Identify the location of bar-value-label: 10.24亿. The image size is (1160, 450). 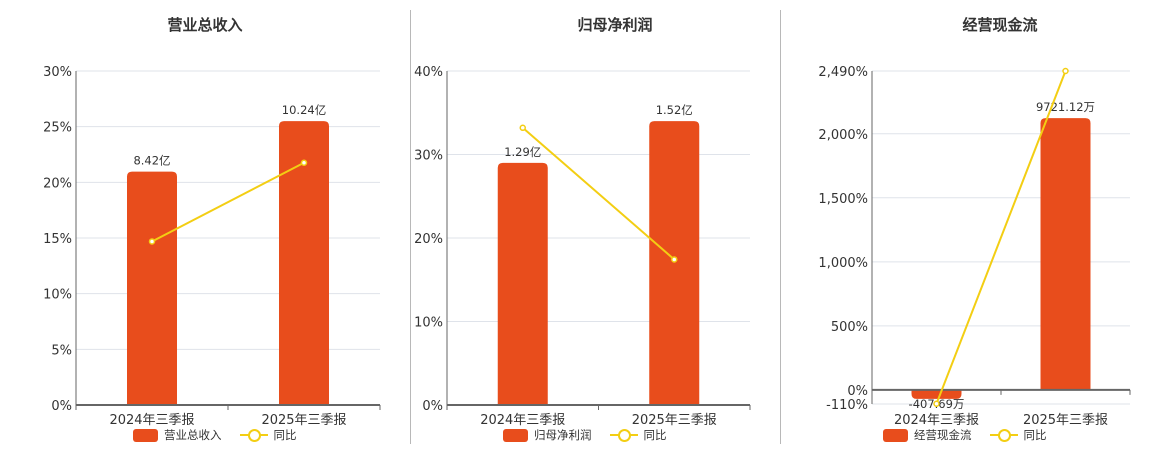
(304, 110).